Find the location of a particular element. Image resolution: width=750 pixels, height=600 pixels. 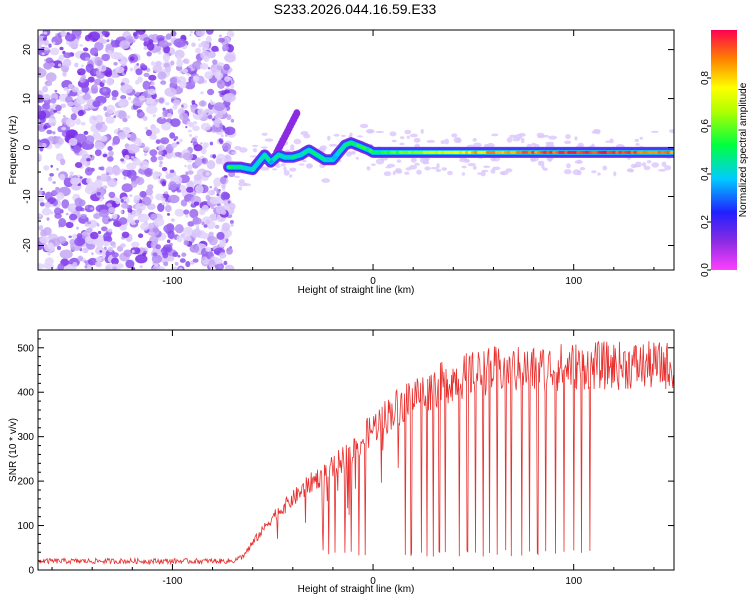

colorbar-tick-label: 0.8 is located at coordinates (705, 78).